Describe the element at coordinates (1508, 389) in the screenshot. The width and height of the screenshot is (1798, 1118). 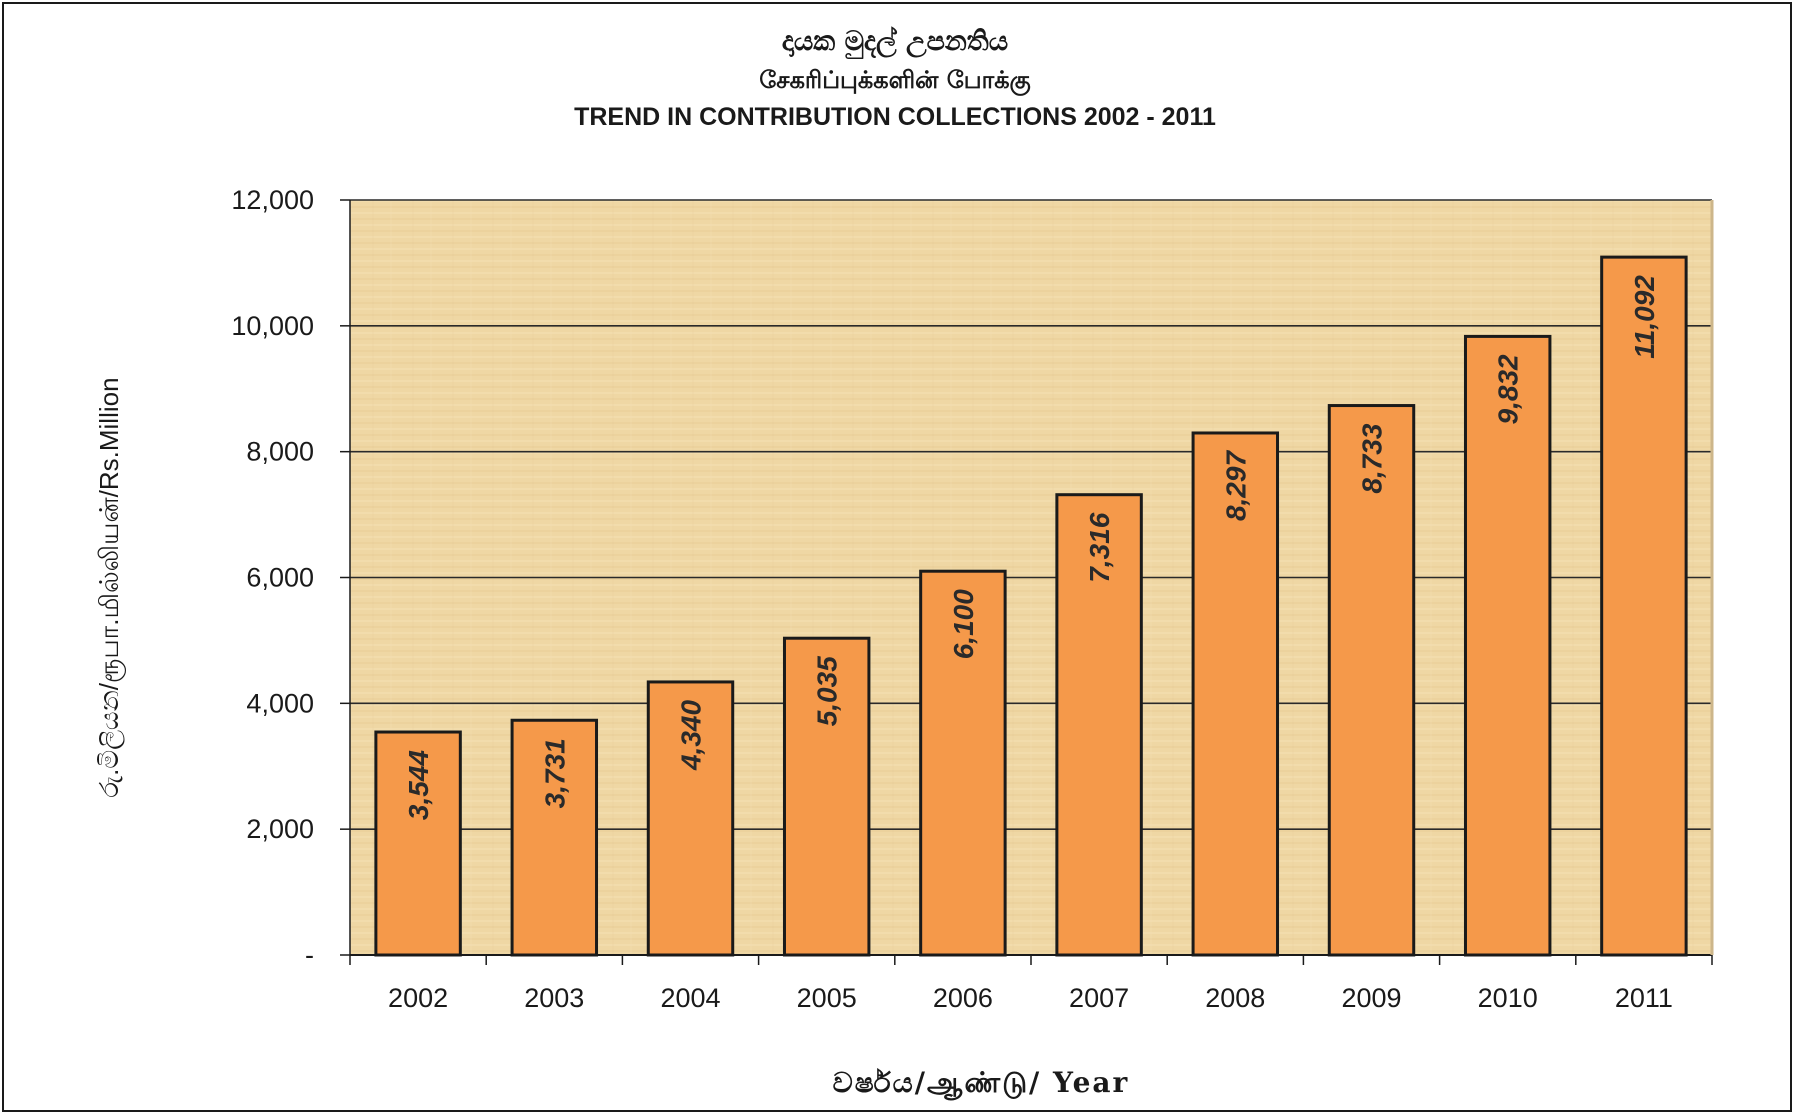
I see `data-label: 9,832` at that location.